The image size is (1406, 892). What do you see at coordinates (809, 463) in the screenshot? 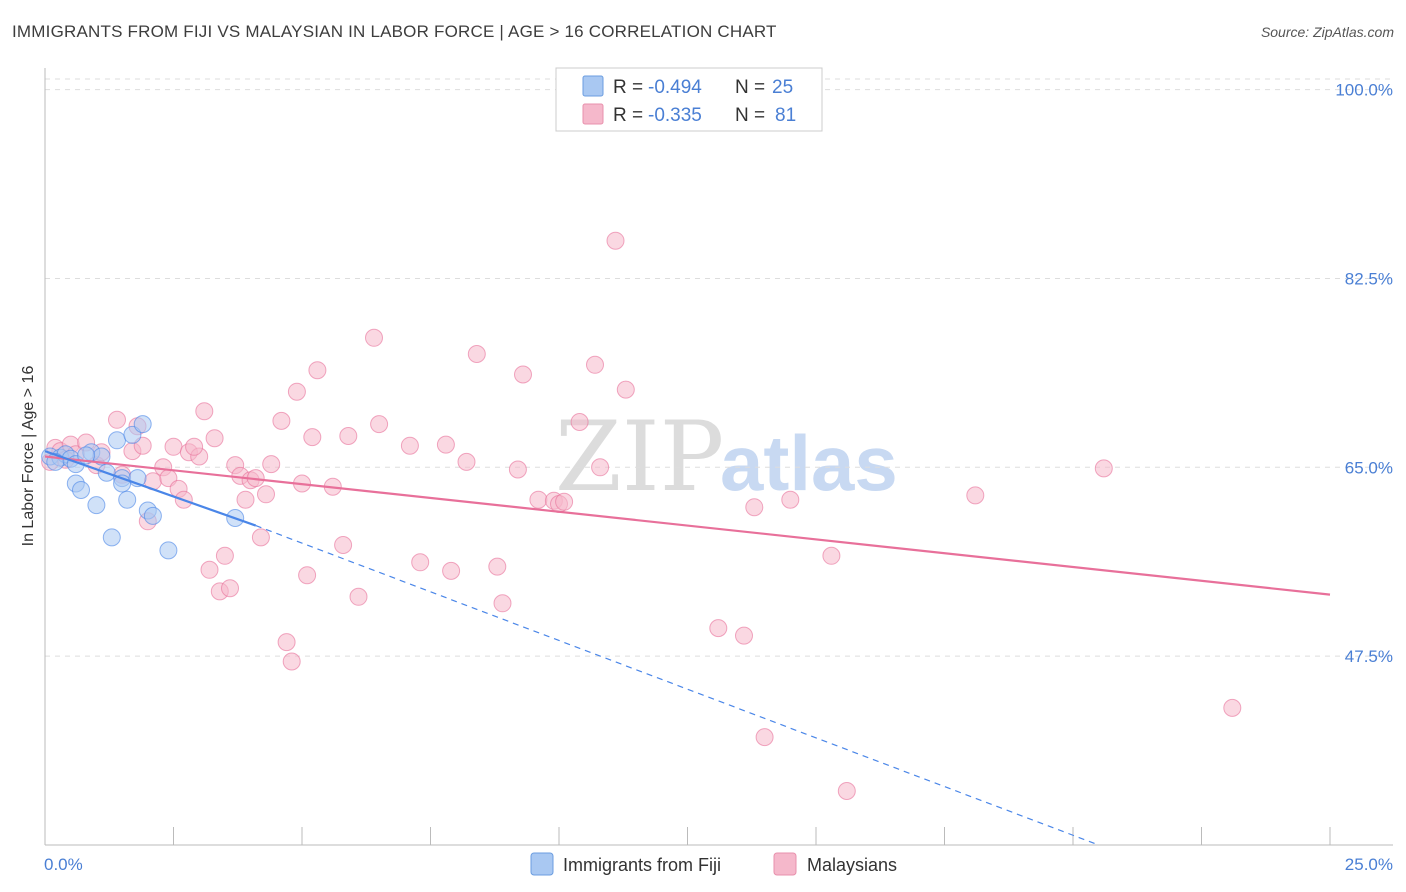
I see `watermark-atlas: atlas` at bounding box center [809, 463].